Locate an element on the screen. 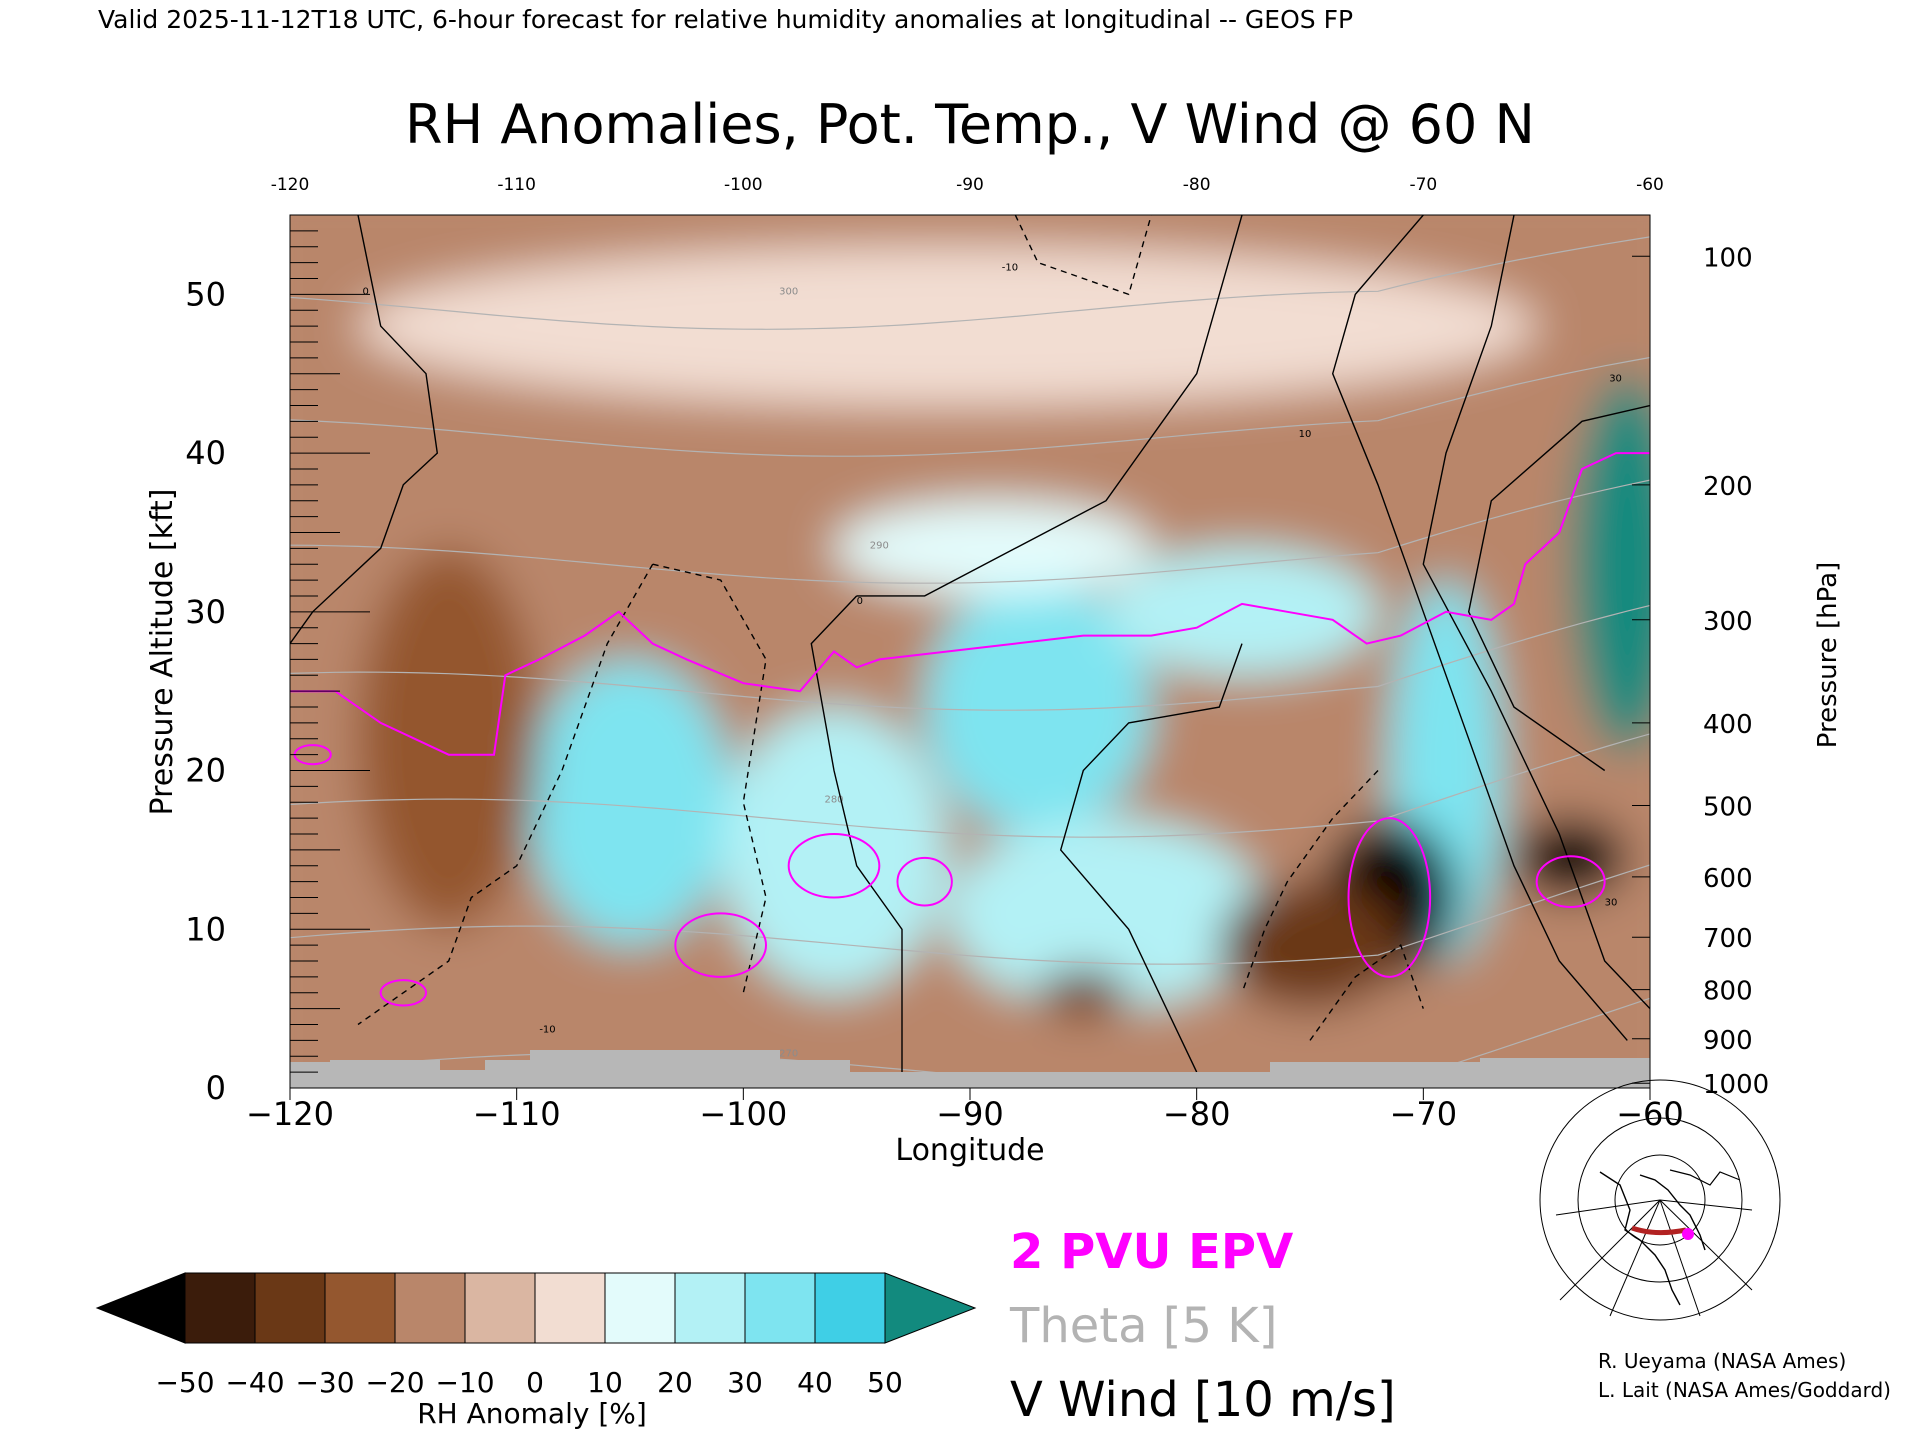 Image resolution: width=1920 pixels, height=1440 pixels. hpa-tick-label: 600 is located at coordinates (1728, 879).